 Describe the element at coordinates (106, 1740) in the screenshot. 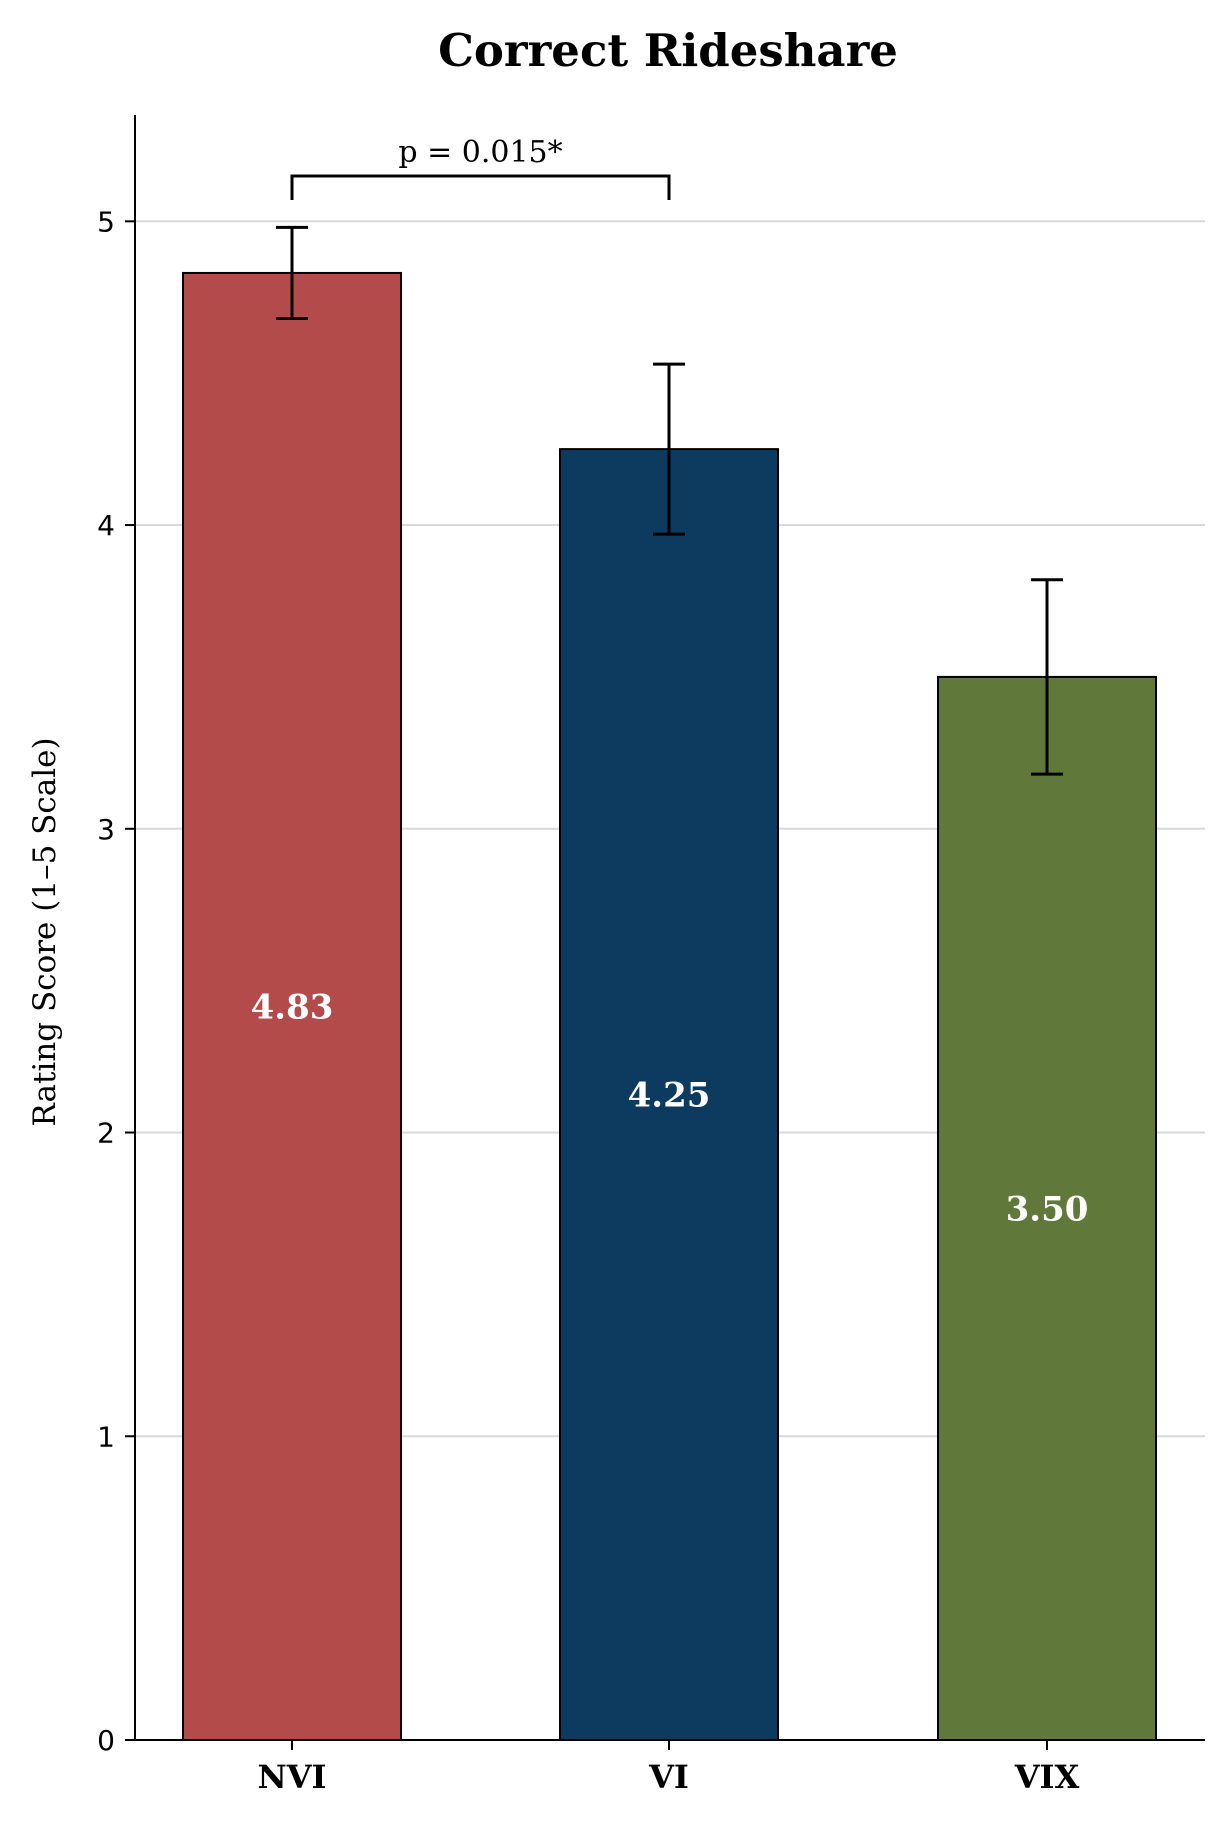

I see `y-tick-label: 0` at that location.